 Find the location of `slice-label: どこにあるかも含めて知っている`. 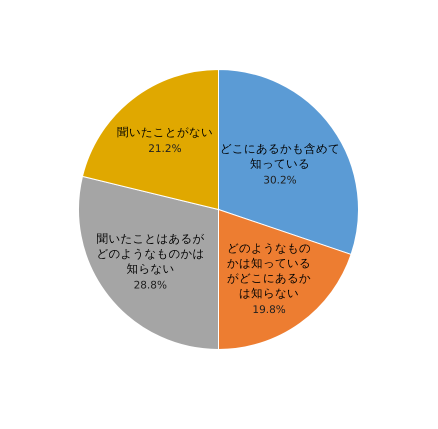

slice-label: どこにあるかも含めて知っている is located at coordinates (280, 155).